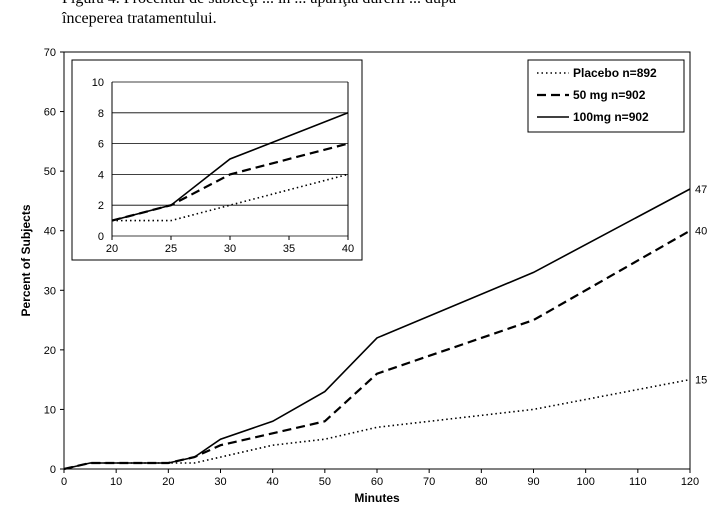 Image resolution: width=721 pixels, height=522 pixels. What do you see at coordinates (171, 249) in the screenshot?
I see `inset-x-tick-label: 25` at bounding box center [171, 249].